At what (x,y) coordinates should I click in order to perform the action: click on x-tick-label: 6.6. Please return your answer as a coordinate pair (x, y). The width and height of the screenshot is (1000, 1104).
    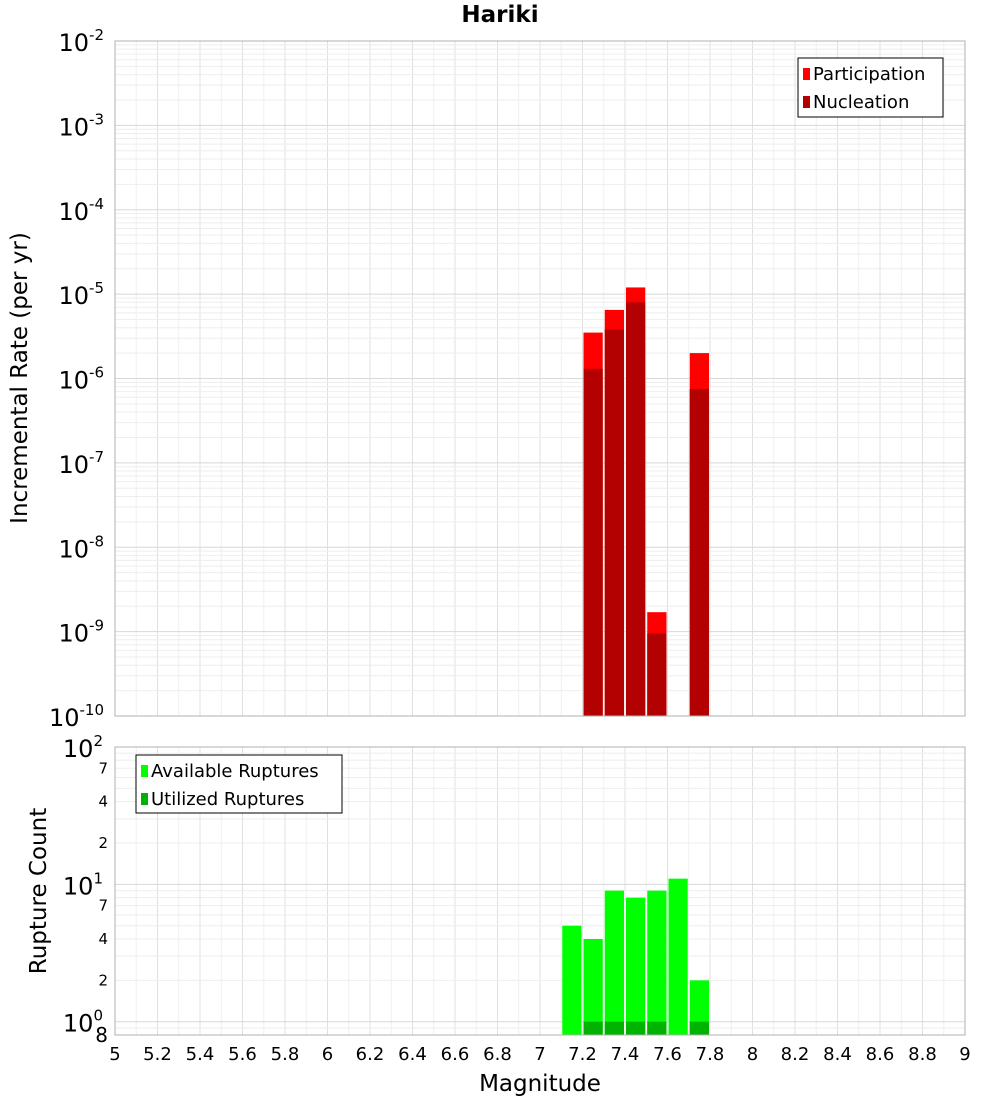
    Looking at the image, I should click on (455, 1054).